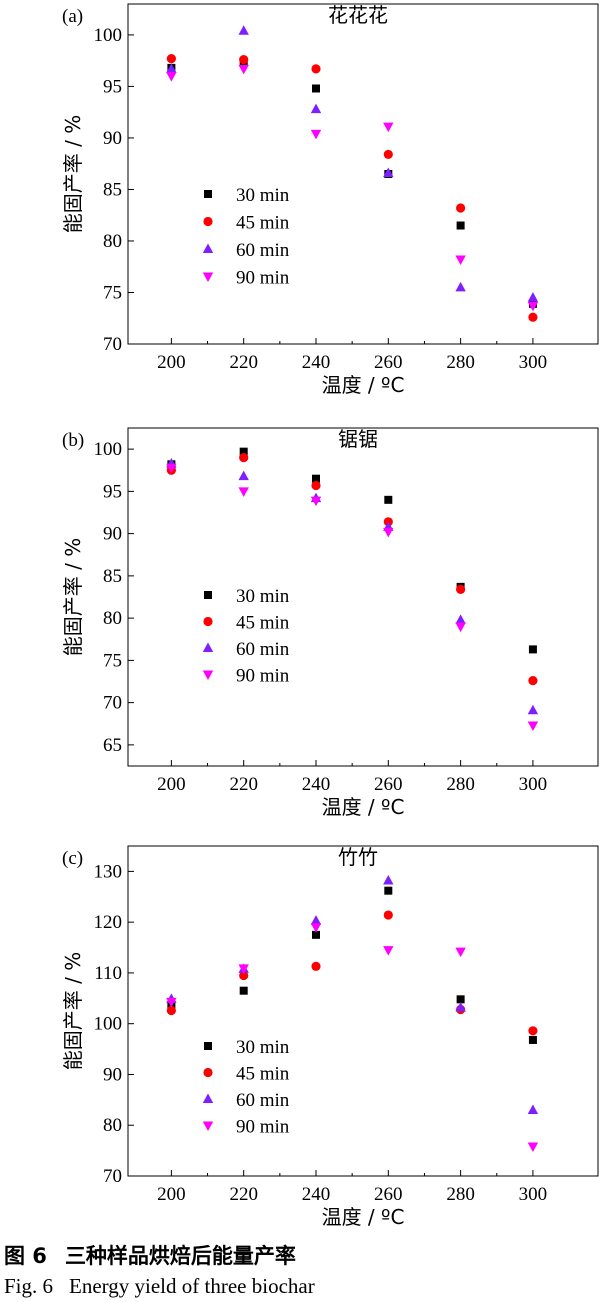 This screenshot has width=600, height=1302. I want to click on y-tick-label: 120, so click(108, 922).